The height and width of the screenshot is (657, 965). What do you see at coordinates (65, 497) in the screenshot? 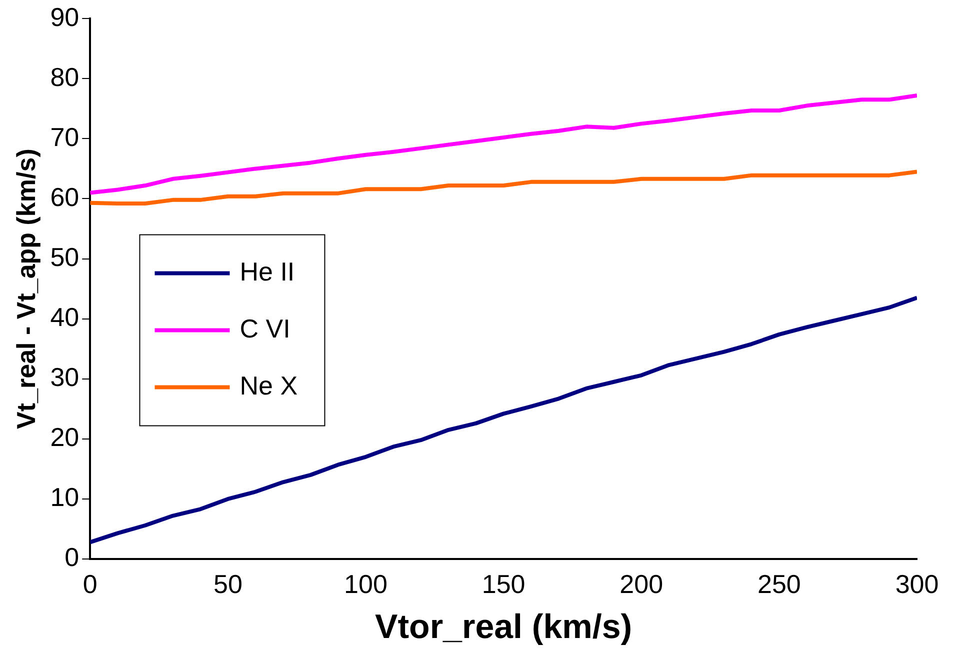
I see `y-tick-label: 10` at bounding box center [65, 497].